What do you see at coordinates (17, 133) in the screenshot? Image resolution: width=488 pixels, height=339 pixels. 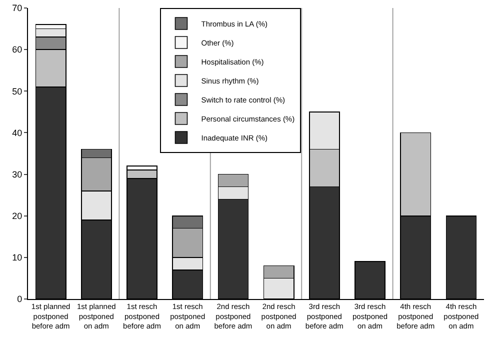 I see `y-tick-label: 40` at bounding box center [17, 133].